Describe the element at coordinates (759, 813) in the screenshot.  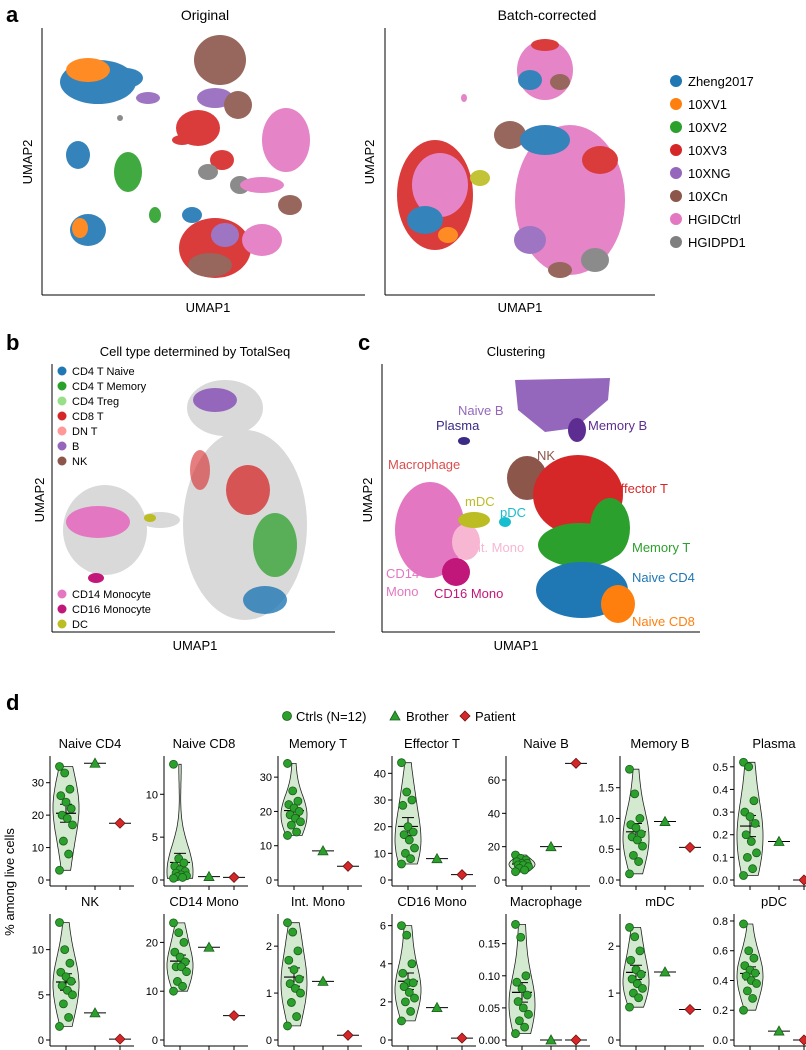
I see `dotplot-panel: Plasma 0.0 0.1 0.2 0.3 0.4 0.5` at that location.